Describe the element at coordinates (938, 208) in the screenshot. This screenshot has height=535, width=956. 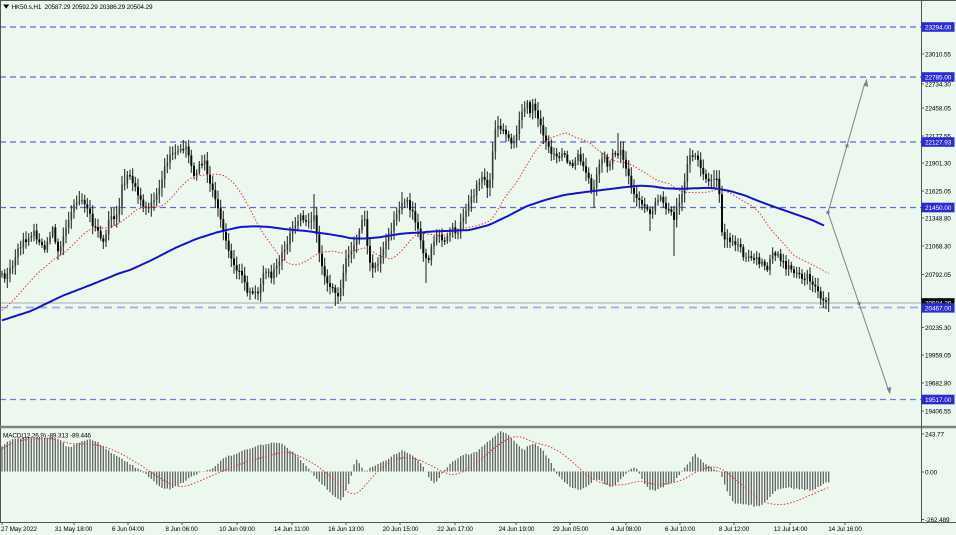
I see `svg-text: 21450.00` at that location.